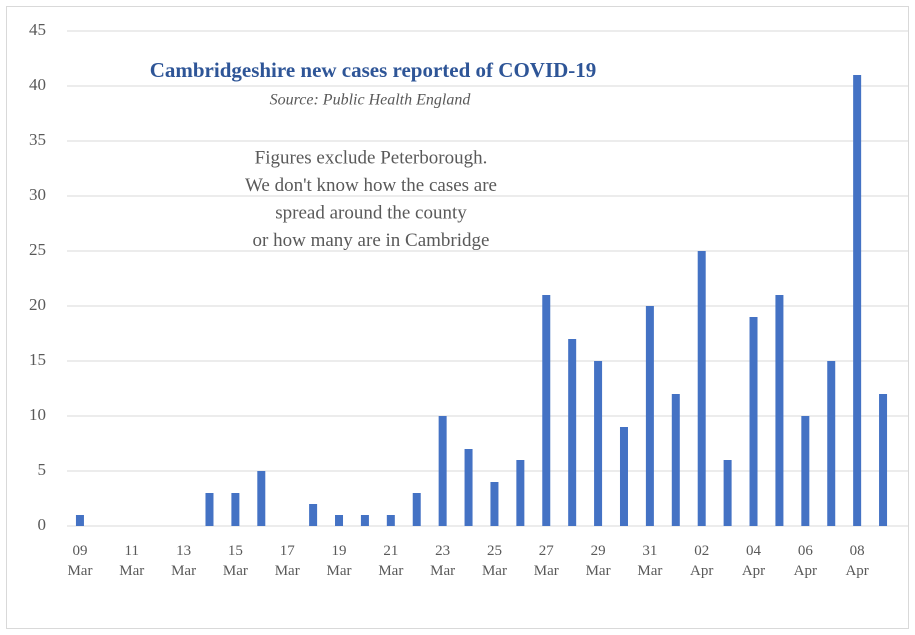  What do you see at coordinates (443, 561) in the screenshot?
I see `x-tick-label: 23 Mar` at bounding box center [443, 561].